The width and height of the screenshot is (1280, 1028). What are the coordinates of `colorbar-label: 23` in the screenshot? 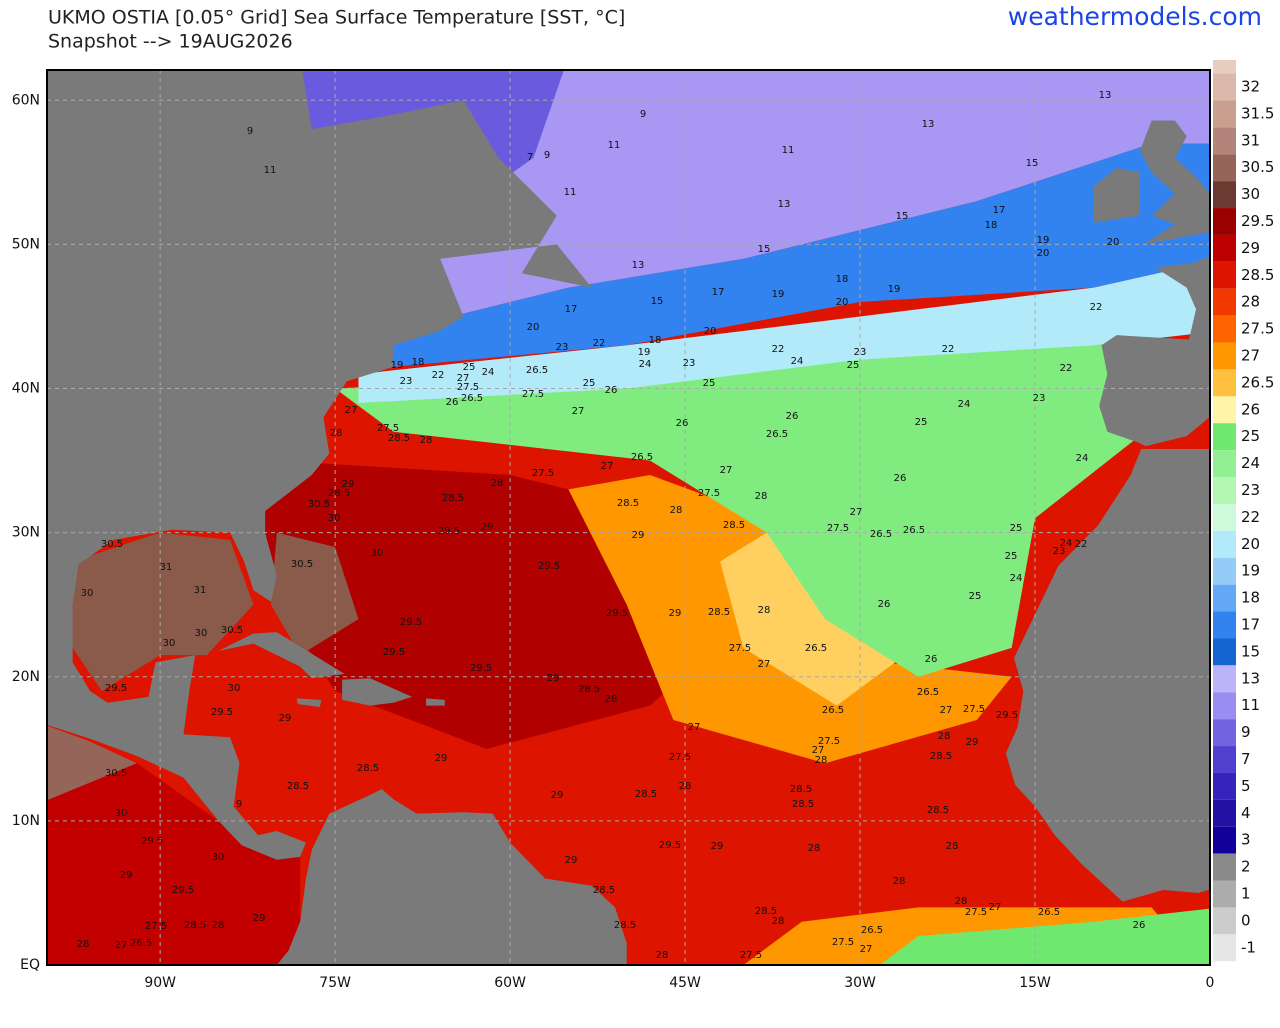 It's located at (1250, 490).